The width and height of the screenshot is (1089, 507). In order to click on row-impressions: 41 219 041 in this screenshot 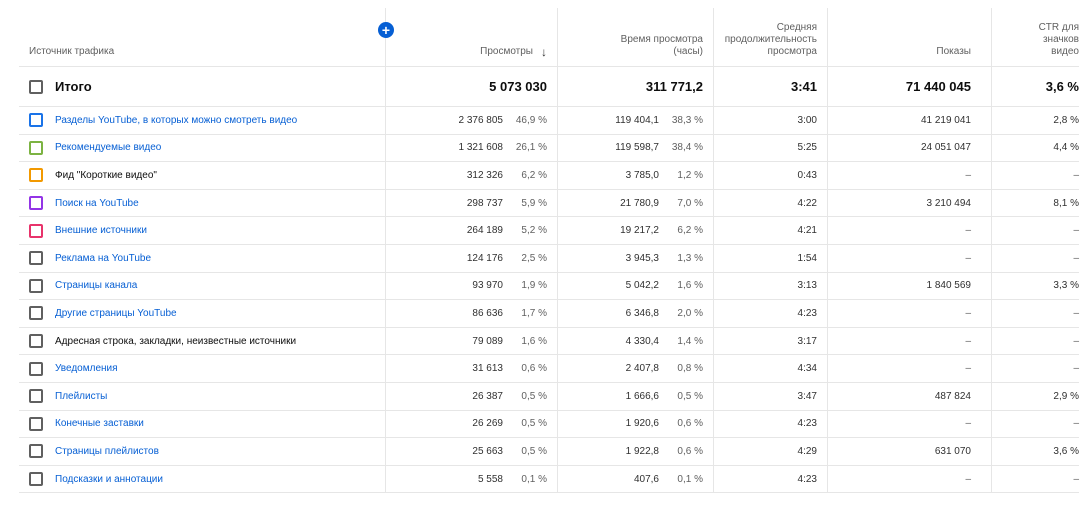, I will do `click(945, 120)`.